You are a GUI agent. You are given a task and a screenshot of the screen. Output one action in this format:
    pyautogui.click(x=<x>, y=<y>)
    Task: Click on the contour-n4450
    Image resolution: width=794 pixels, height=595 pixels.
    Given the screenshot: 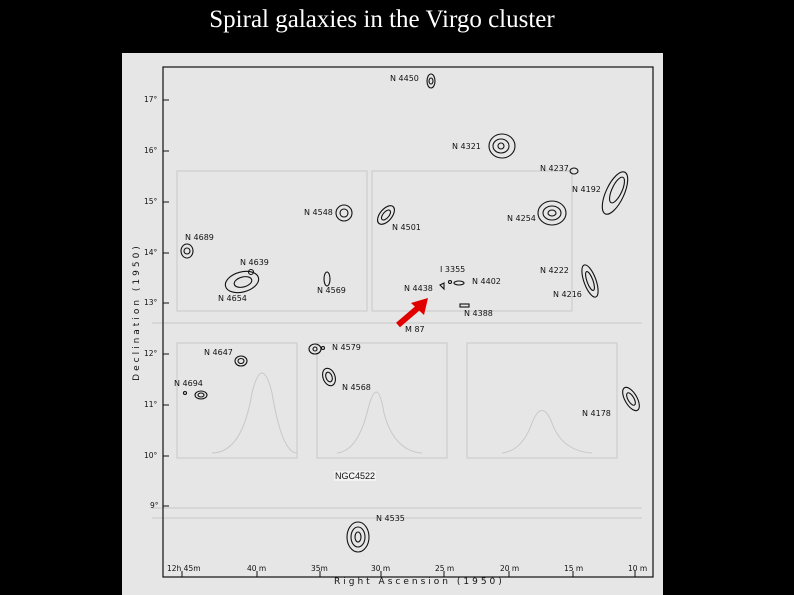 What is the action you would take?
    pyautogui.click(x=431, y=81)
    